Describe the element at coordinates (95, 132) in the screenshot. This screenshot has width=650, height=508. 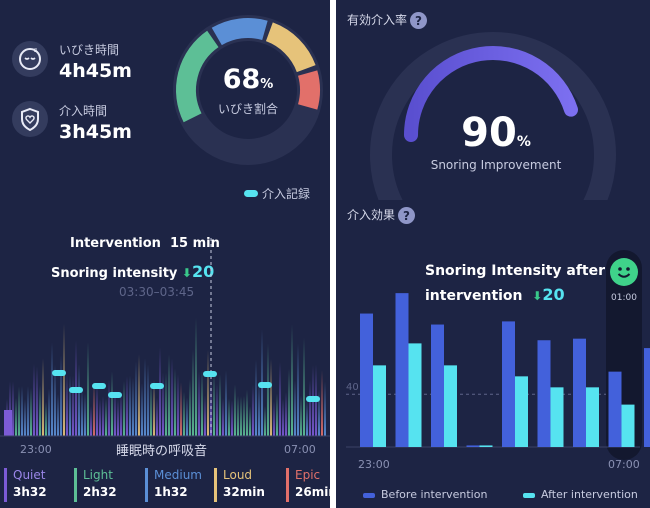
I see `intervention-time-value: 3h45m` at that location.